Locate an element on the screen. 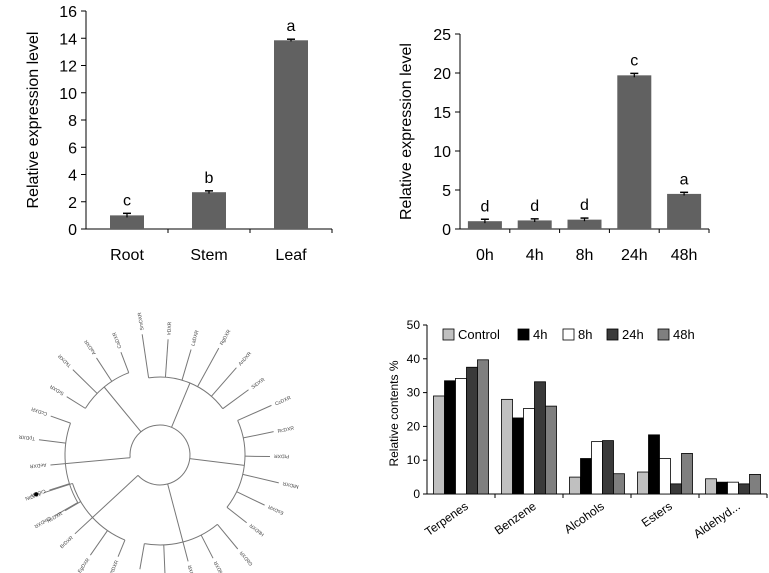 The image size is (769, 573). tree-leaf-label: EgDXR is located at coordinates (84, 565).